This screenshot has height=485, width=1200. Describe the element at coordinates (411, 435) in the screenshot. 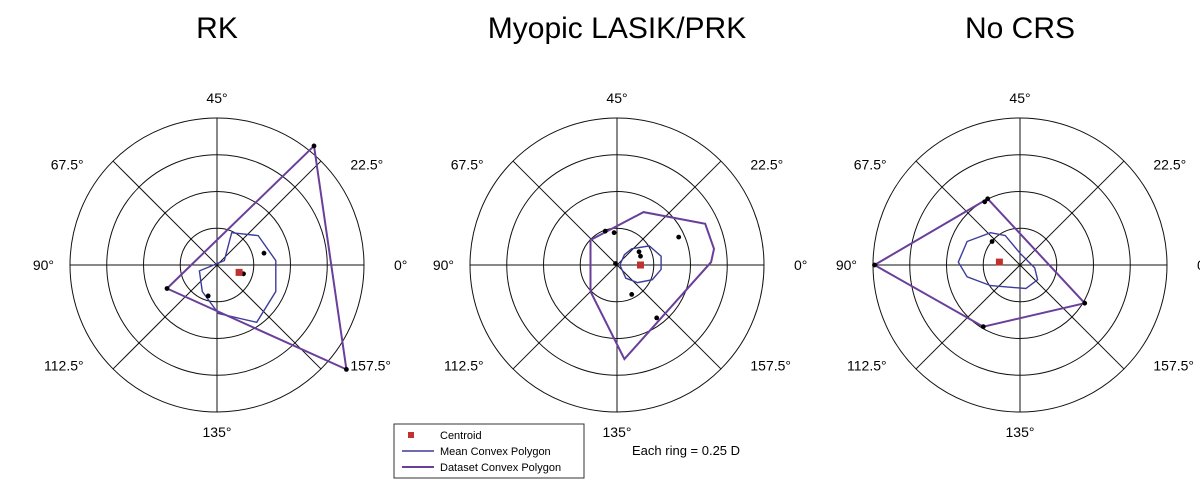

I see `legend-centroid-marker` at that location.